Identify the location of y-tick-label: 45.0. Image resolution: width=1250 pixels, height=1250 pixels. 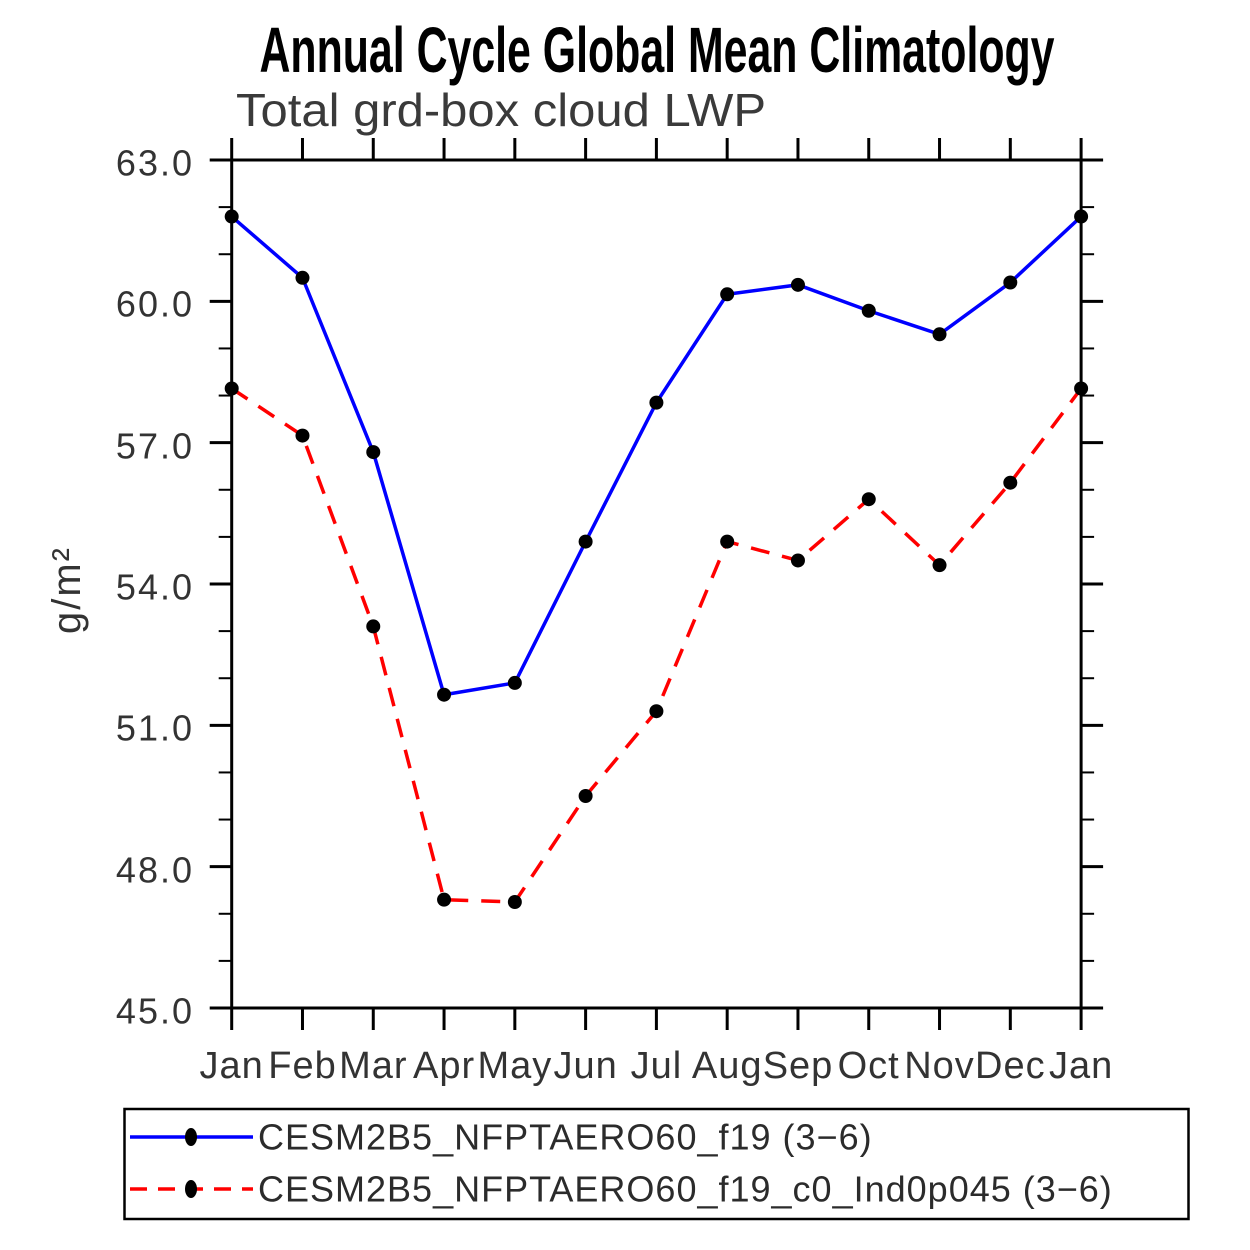
(155, 1011).